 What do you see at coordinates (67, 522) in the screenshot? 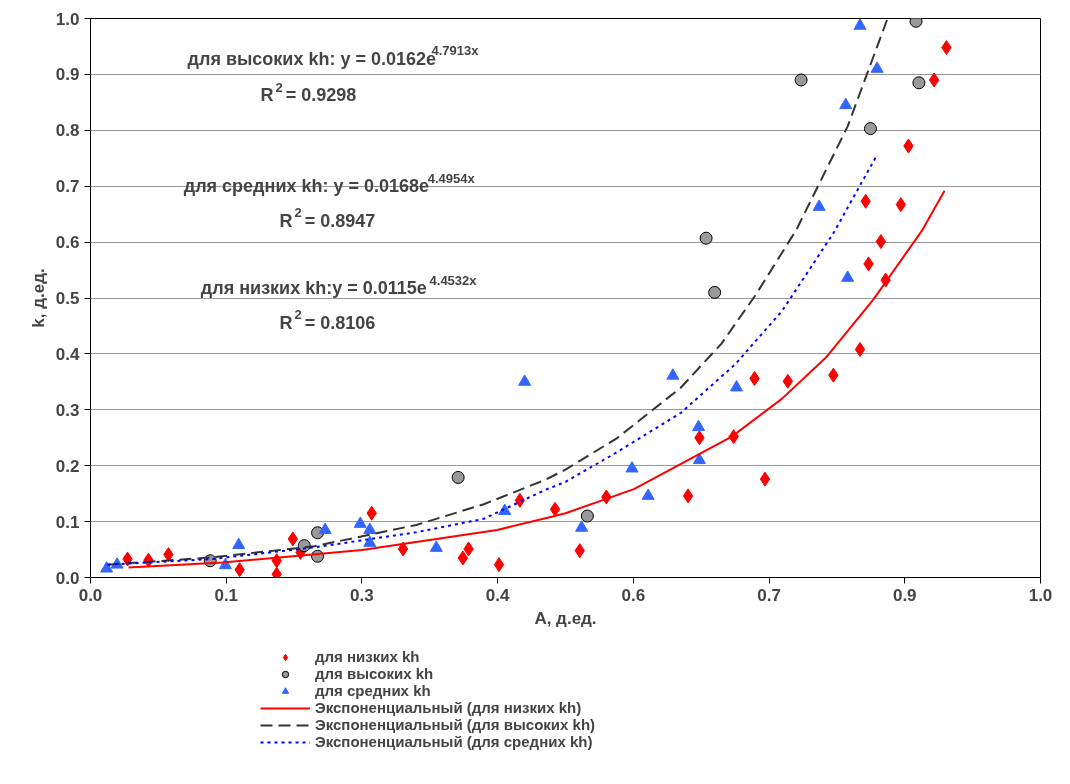
I see `y-tick-label: 0.1` at bounding box center [67, 522].